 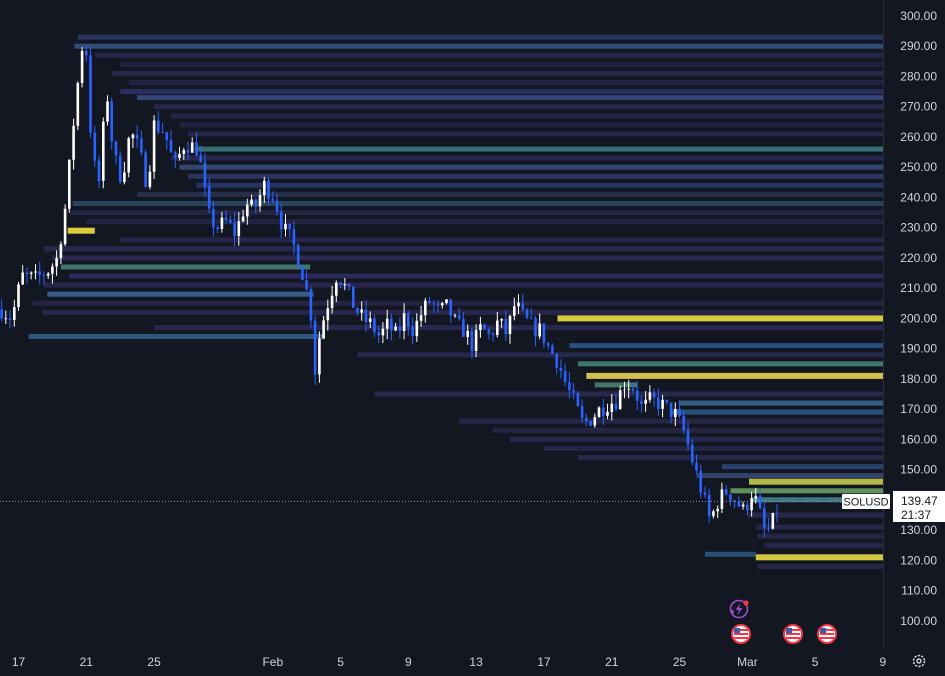 What do you see at coordinates (739, 609) in the screenshot?
I see `lightning-icon` at bounding box center [739, 609].